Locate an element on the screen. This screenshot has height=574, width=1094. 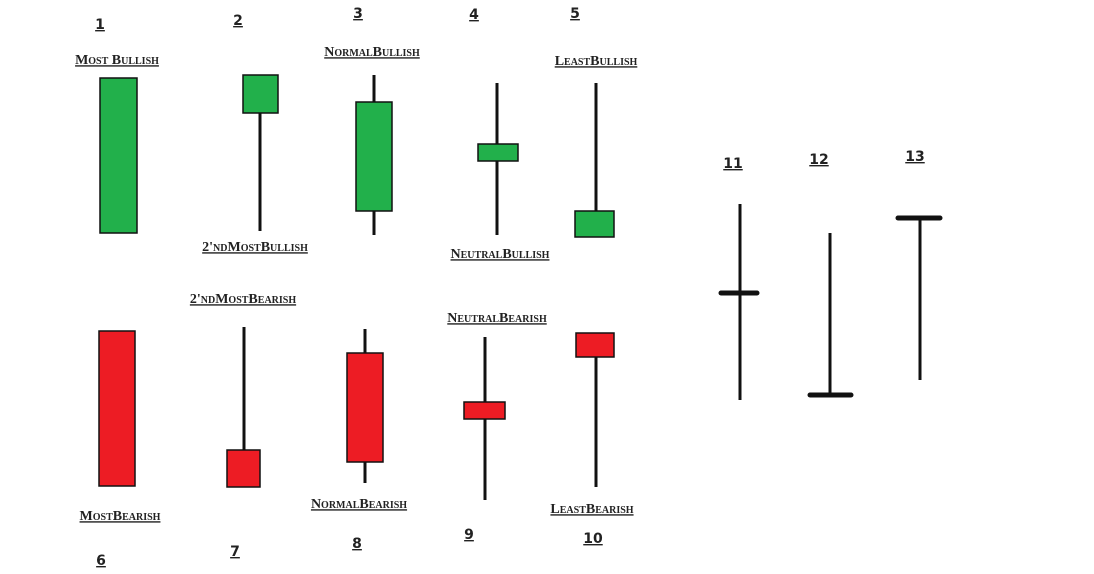
candle-7: 2'ndMostBearish 7 is located at coordinates (243, 426).